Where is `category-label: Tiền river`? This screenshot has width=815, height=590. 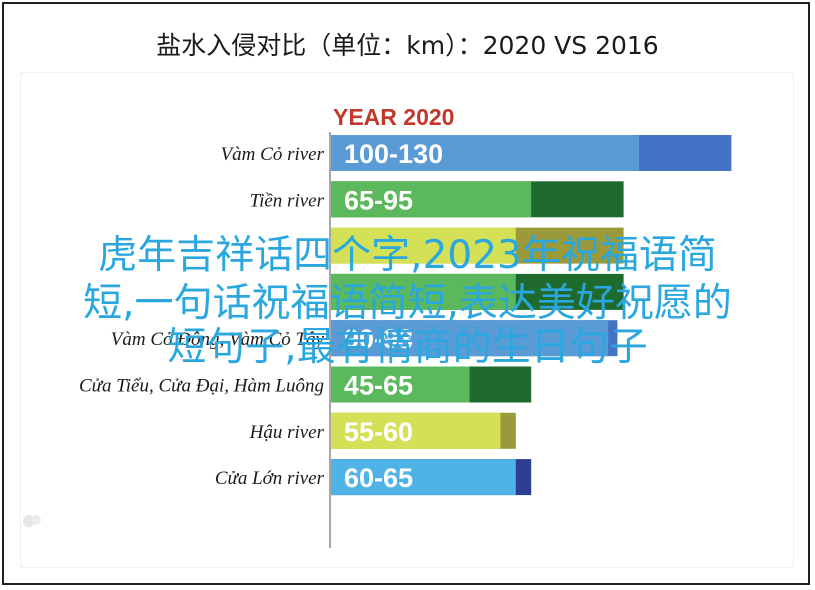
category-label: Tiền river is located at coordinates (287, 200).